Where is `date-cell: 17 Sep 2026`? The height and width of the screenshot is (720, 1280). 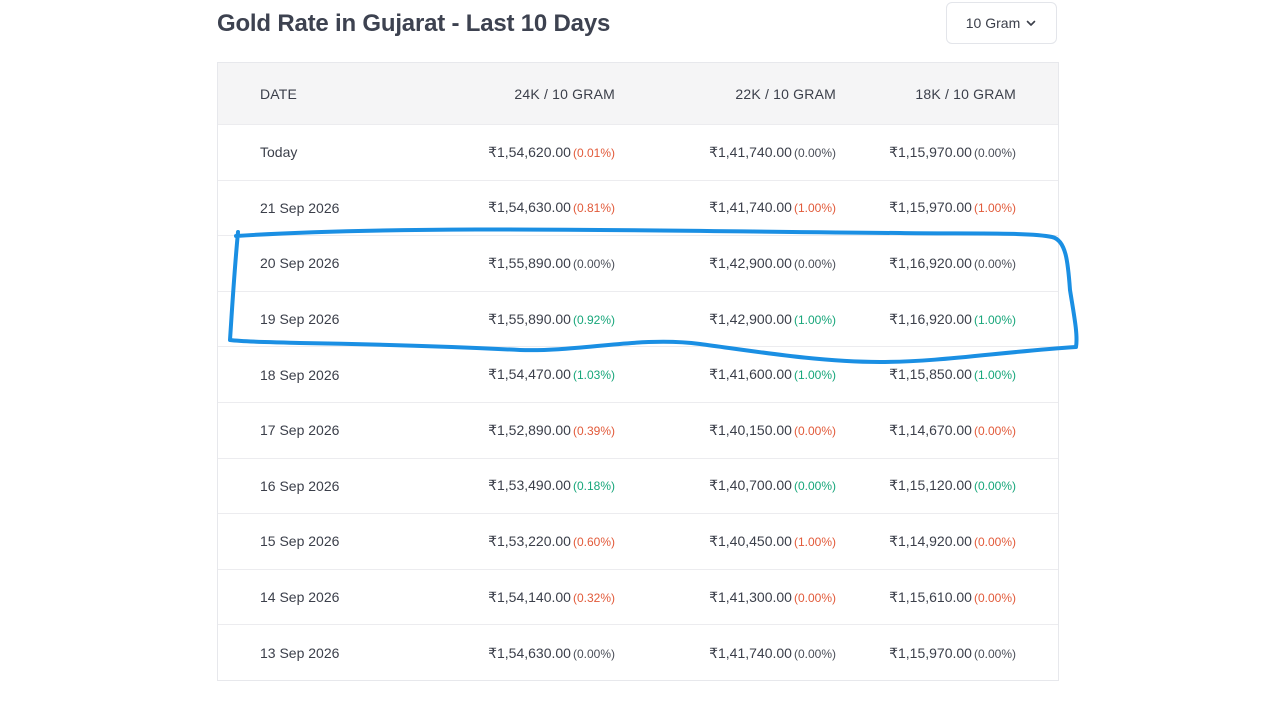
date-cell: 17 Sep 2026 is located at coordinates (300, 430).